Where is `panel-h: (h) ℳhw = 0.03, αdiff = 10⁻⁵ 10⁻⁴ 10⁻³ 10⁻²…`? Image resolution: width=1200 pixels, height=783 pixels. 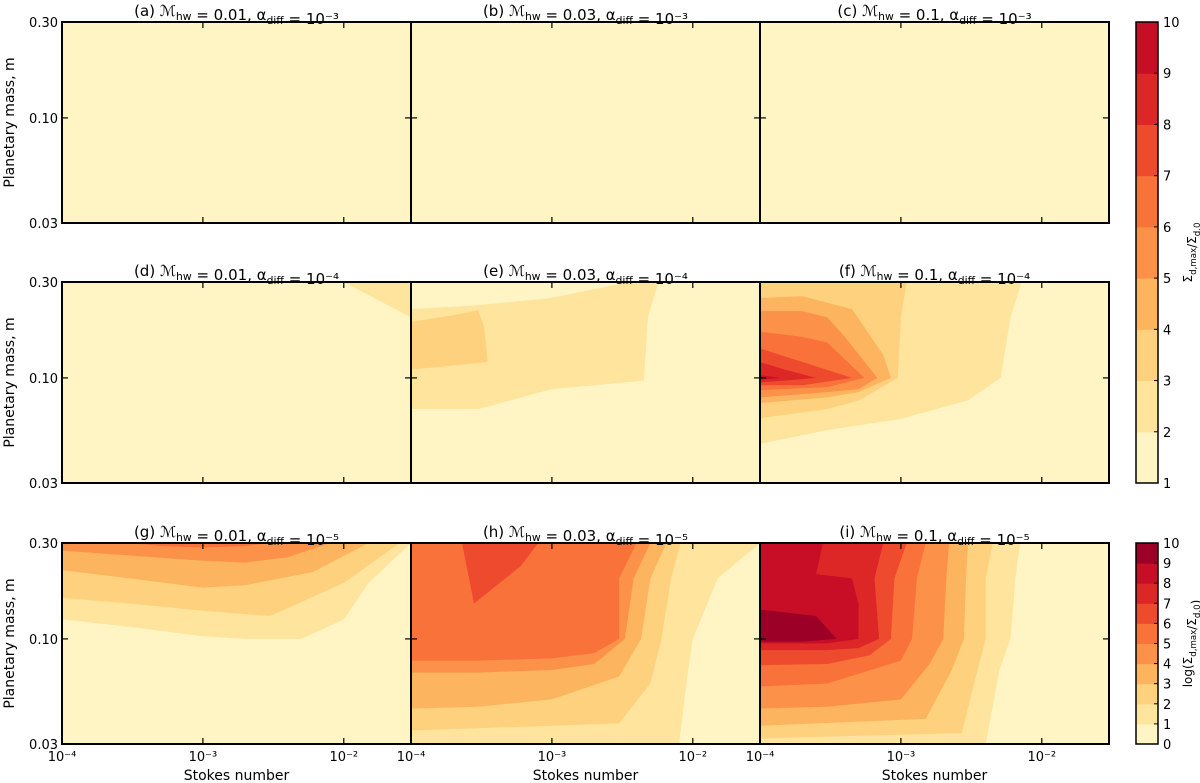
panel-h: (h) ℳhw = 0.03, αdiff = 10⁻⁵ 10⁻⁴ 10⁻³ 10⁻²… is located at coordinates (579, 653).